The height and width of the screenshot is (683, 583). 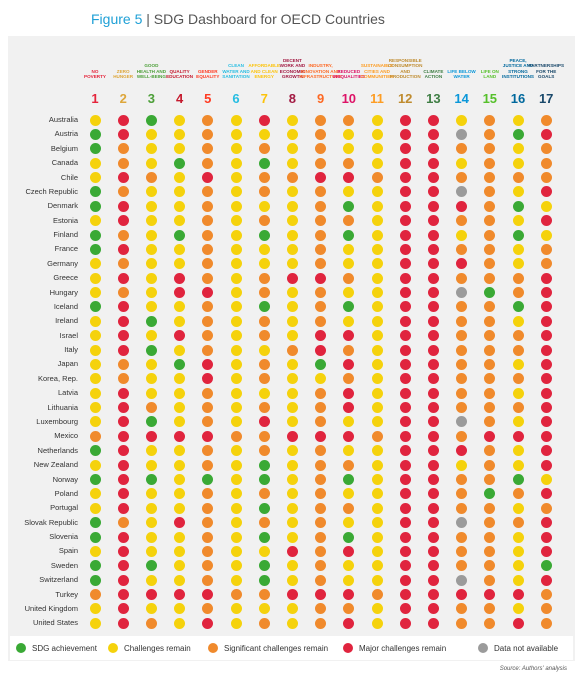 I want to click on country-label: Australia, so click(x=63, y=119).